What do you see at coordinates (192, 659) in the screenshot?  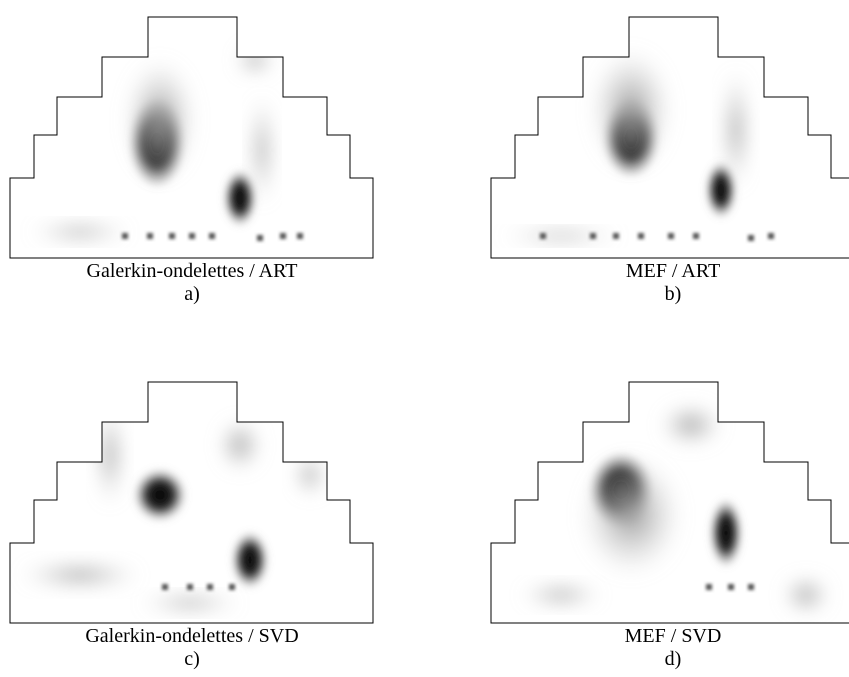 I see `panel-label: c)` at bounding box center [192, 659].